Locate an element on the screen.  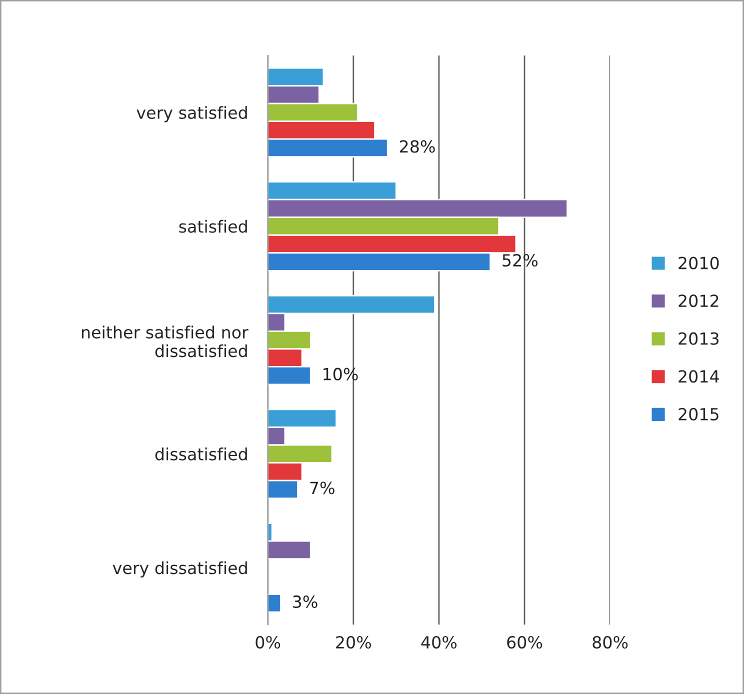
x-tick-label: 60% is located at coordinates (524, 642).